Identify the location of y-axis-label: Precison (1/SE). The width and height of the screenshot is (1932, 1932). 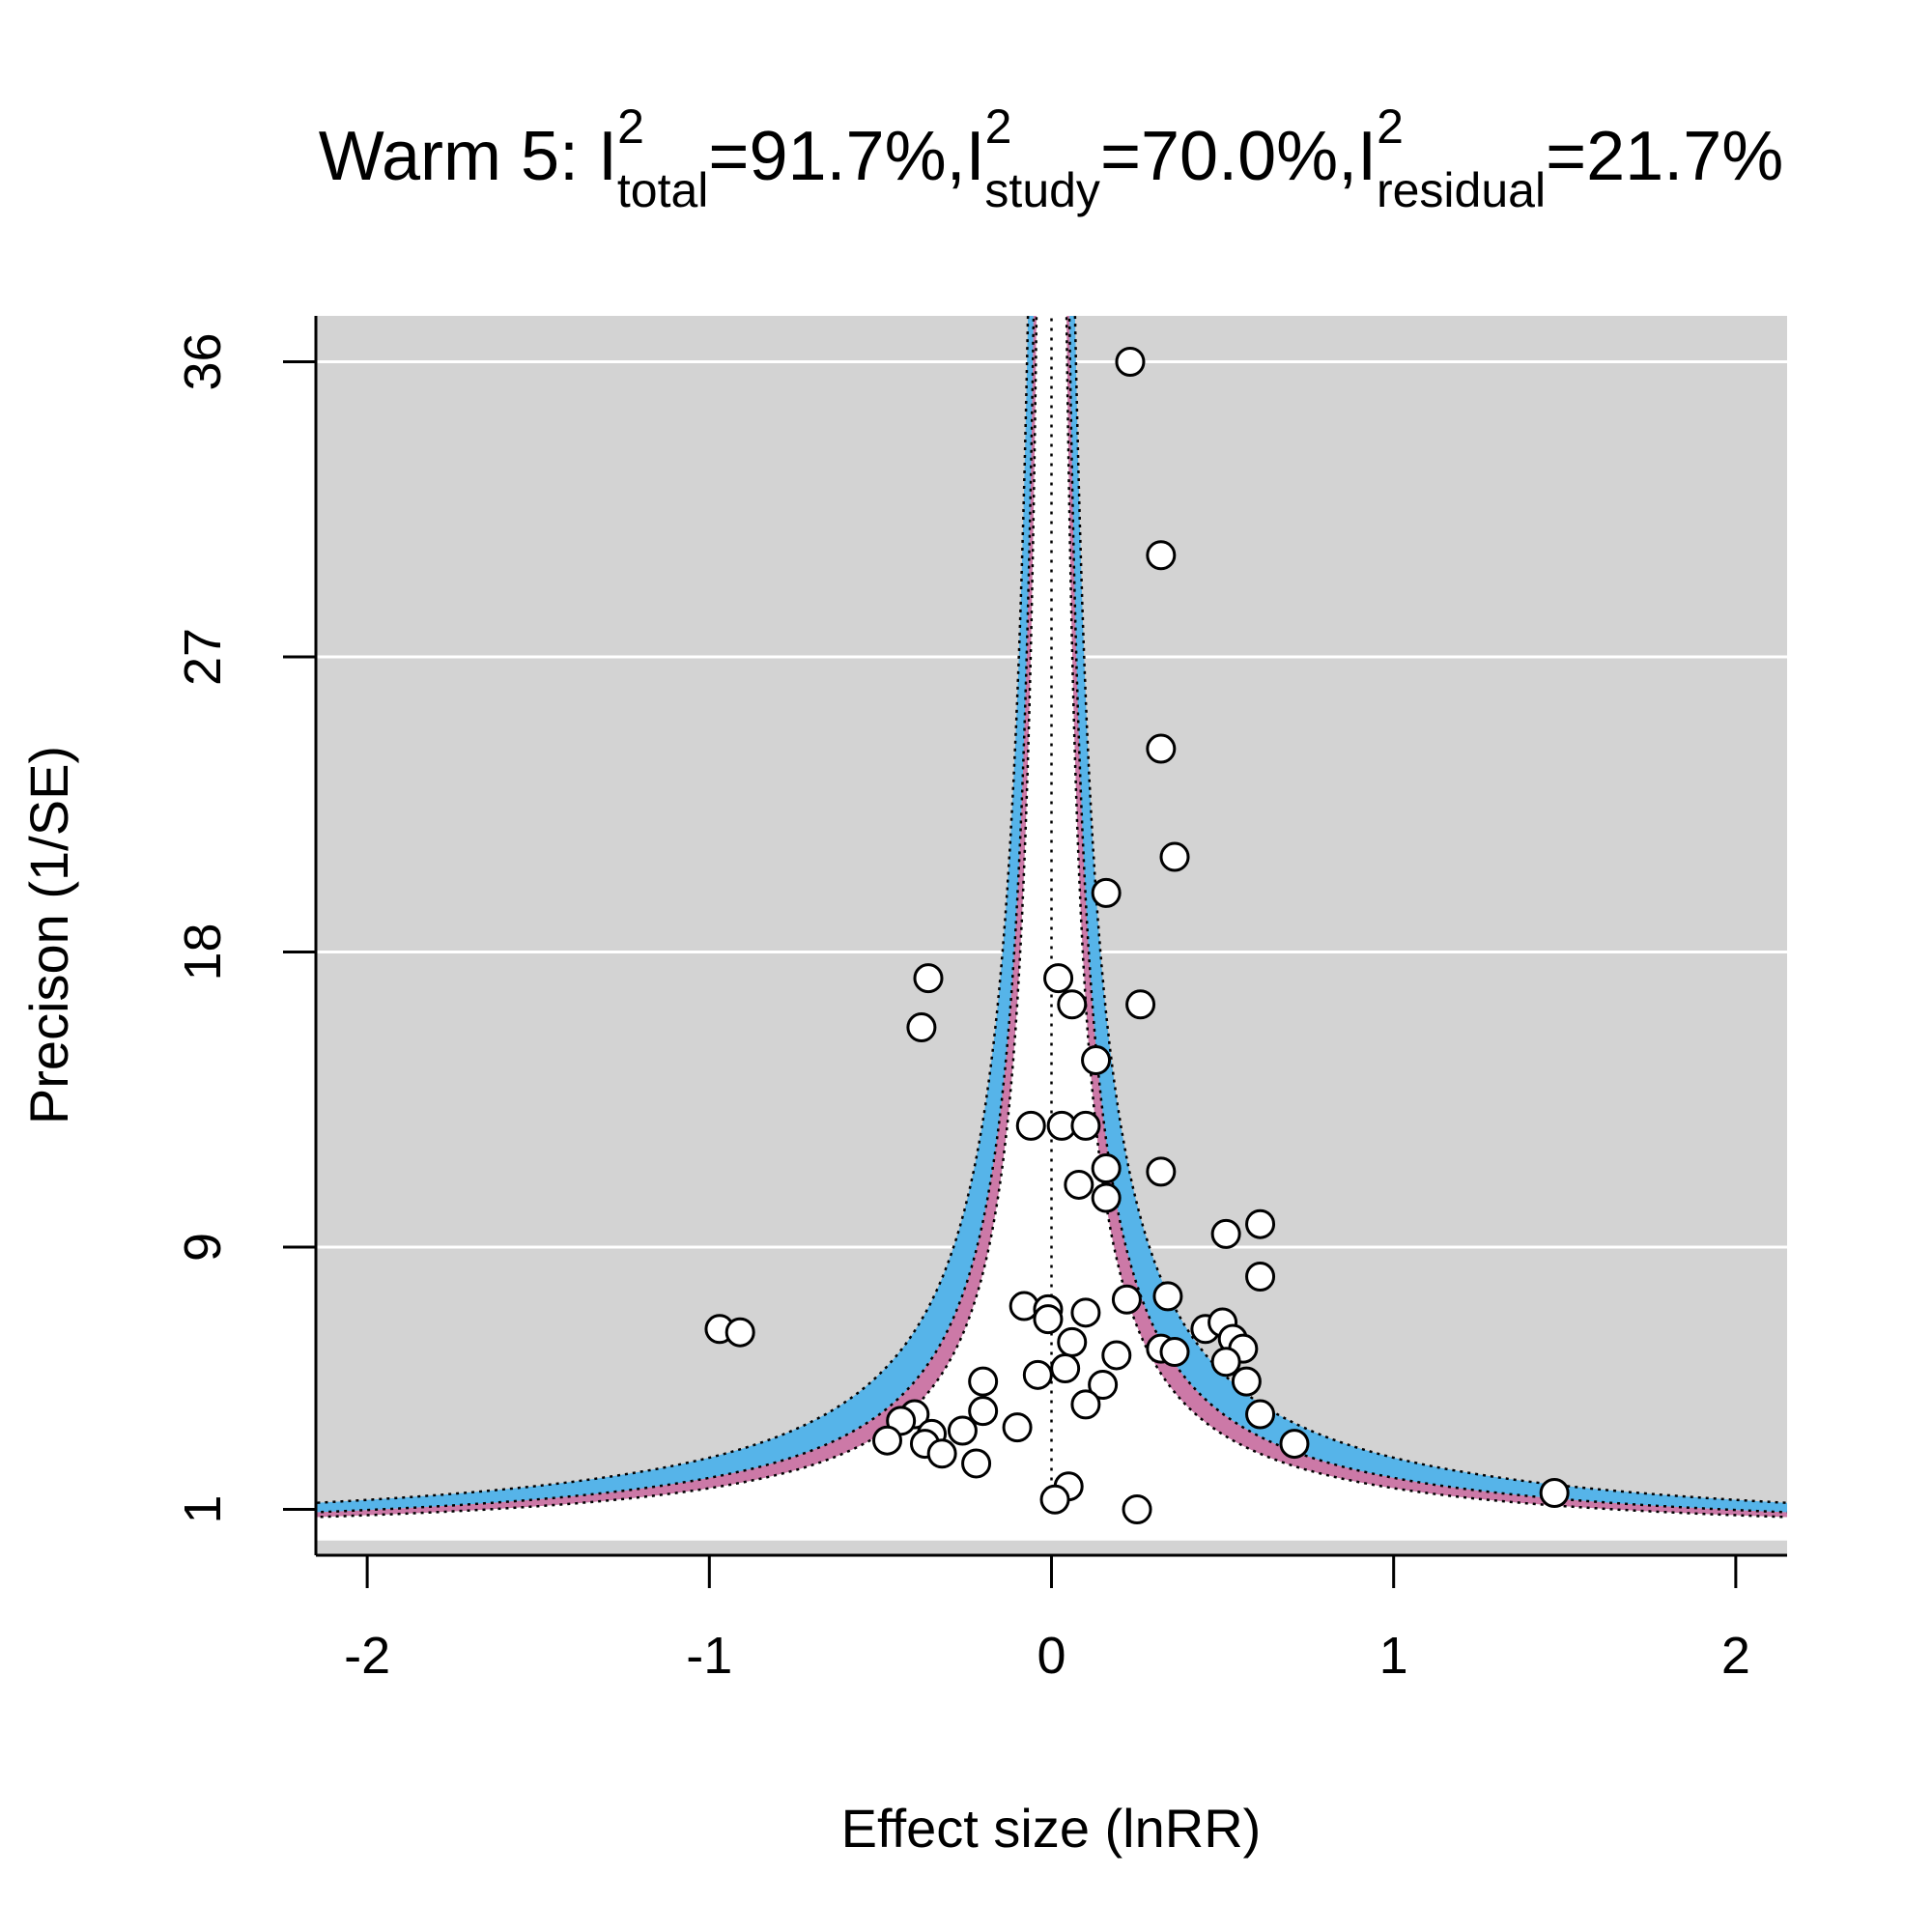
(48, 935).